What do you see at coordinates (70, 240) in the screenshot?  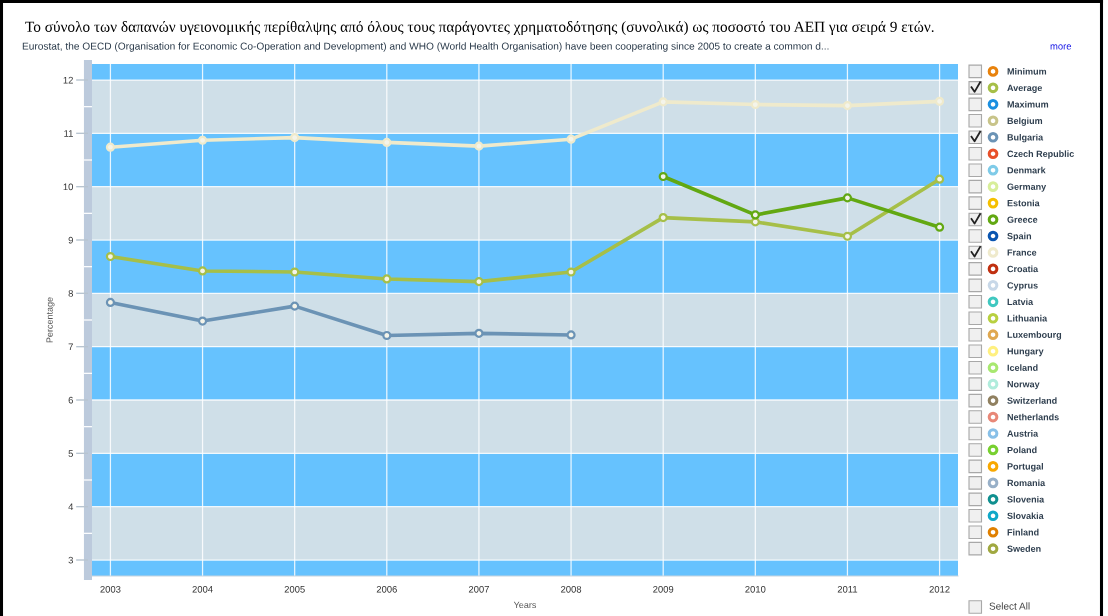 I see `y-tick-label: 9` at bounding box center [70, 240].